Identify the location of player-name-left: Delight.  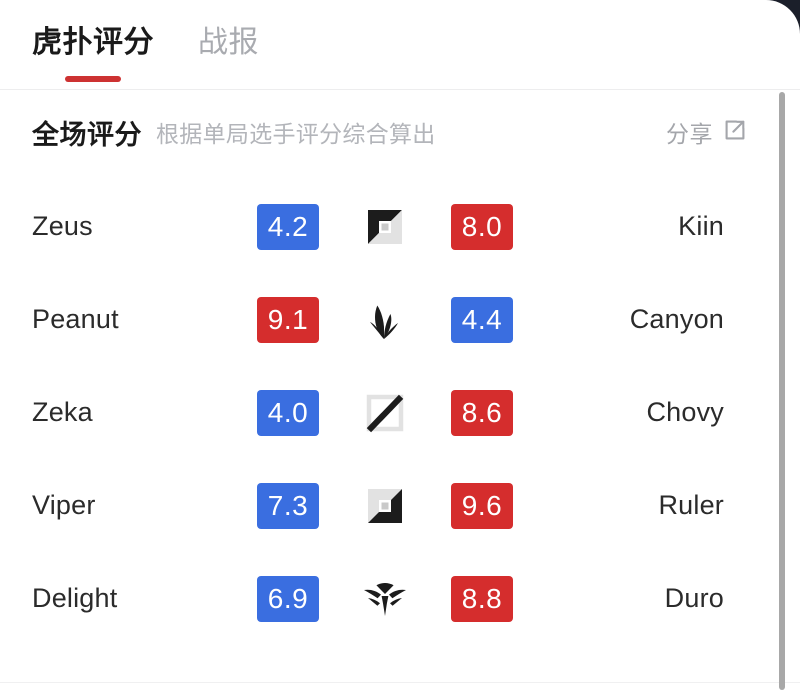
(75, 598).